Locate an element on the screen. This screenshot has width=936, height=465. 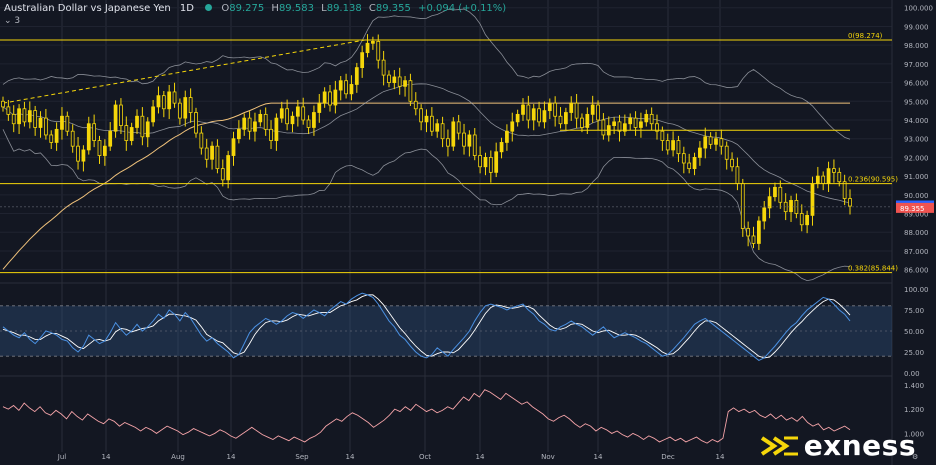
low-value: 89.138 is located at coordinates (344, 8).